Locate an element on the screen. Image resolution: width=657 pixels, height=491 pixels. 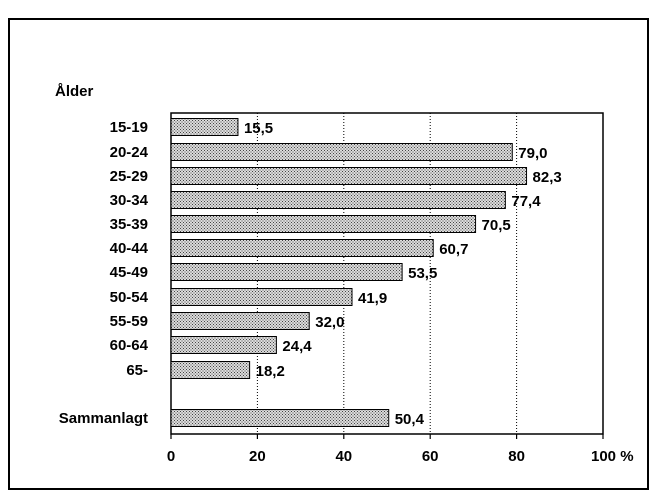
category-label-55-59: 55-59 is located at coordinates (129, 321).